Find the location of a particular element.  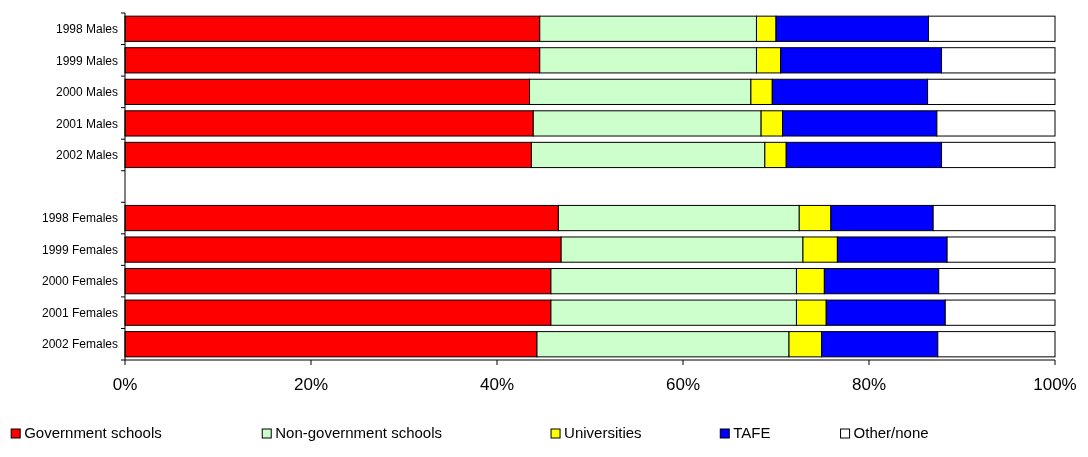

legend-label: Universities is located at coordinates (603, 432).